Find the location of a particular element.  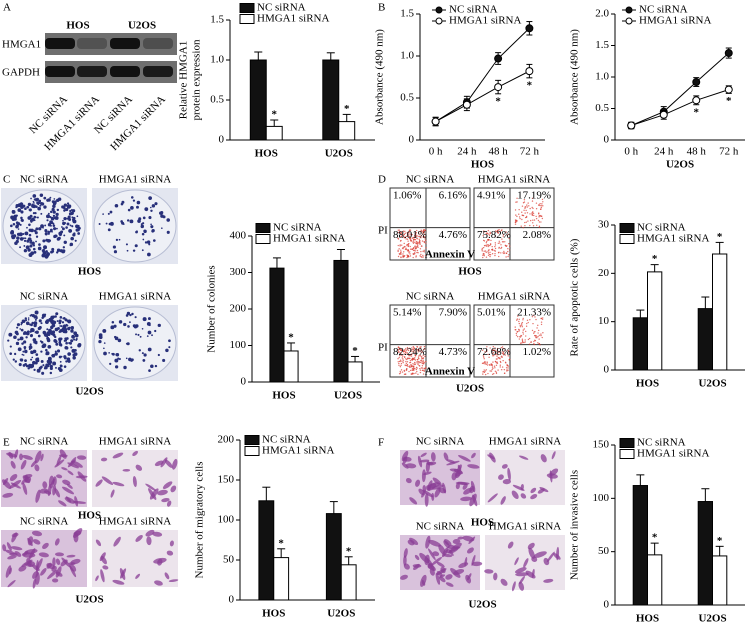

panel-label: B is located at coordinates (381, 8).